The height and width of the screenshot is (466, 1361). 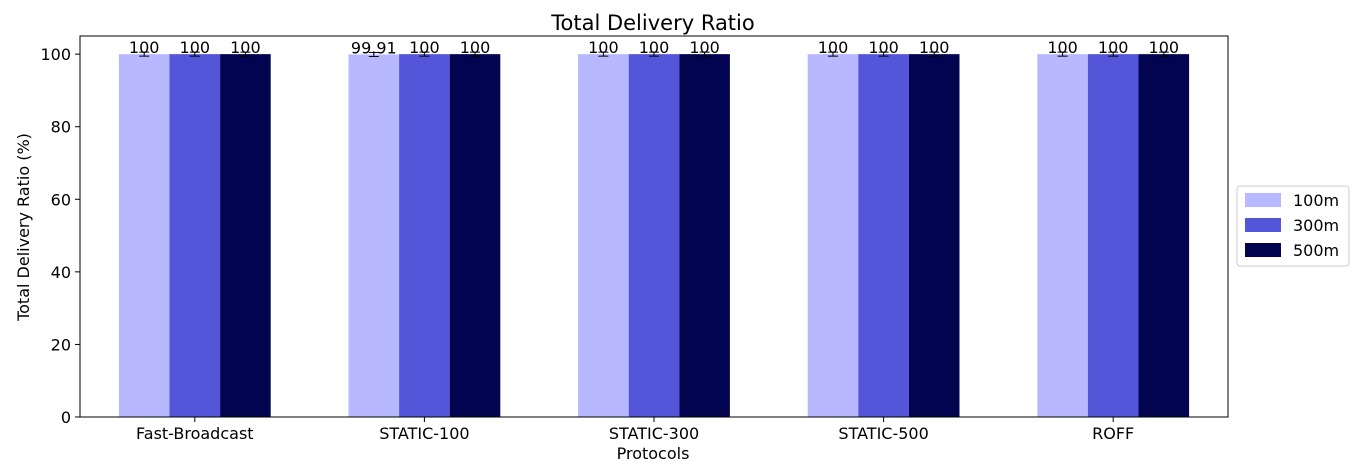 I want to click on data-label: 99.91, so click(x=374, y=47).